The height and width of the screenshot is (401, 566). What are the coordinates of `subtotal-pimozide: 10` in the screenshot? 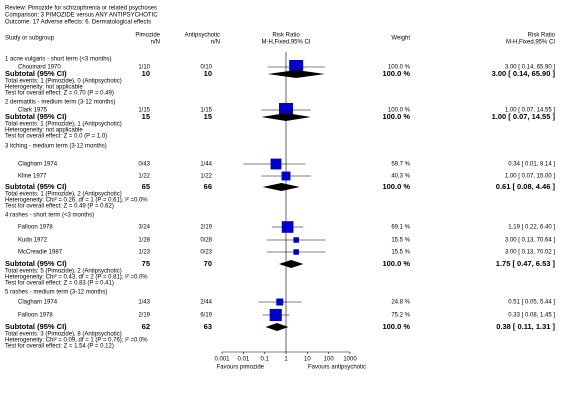 It's located at (146, 73).